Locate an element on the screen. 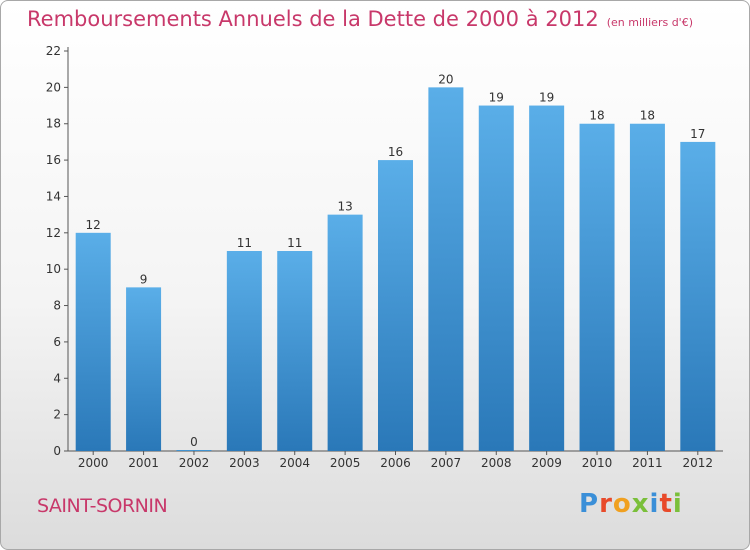 The width and height of the screenshot is (750, 550). logo-letter: P is located at coordinates (589, 504).